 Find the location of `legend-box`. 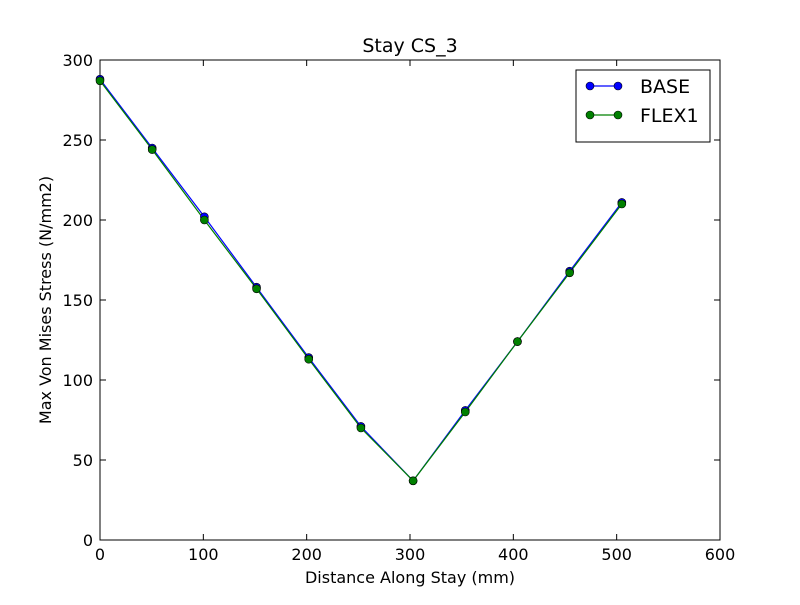

legend-box is located at coordinates (643, 106).